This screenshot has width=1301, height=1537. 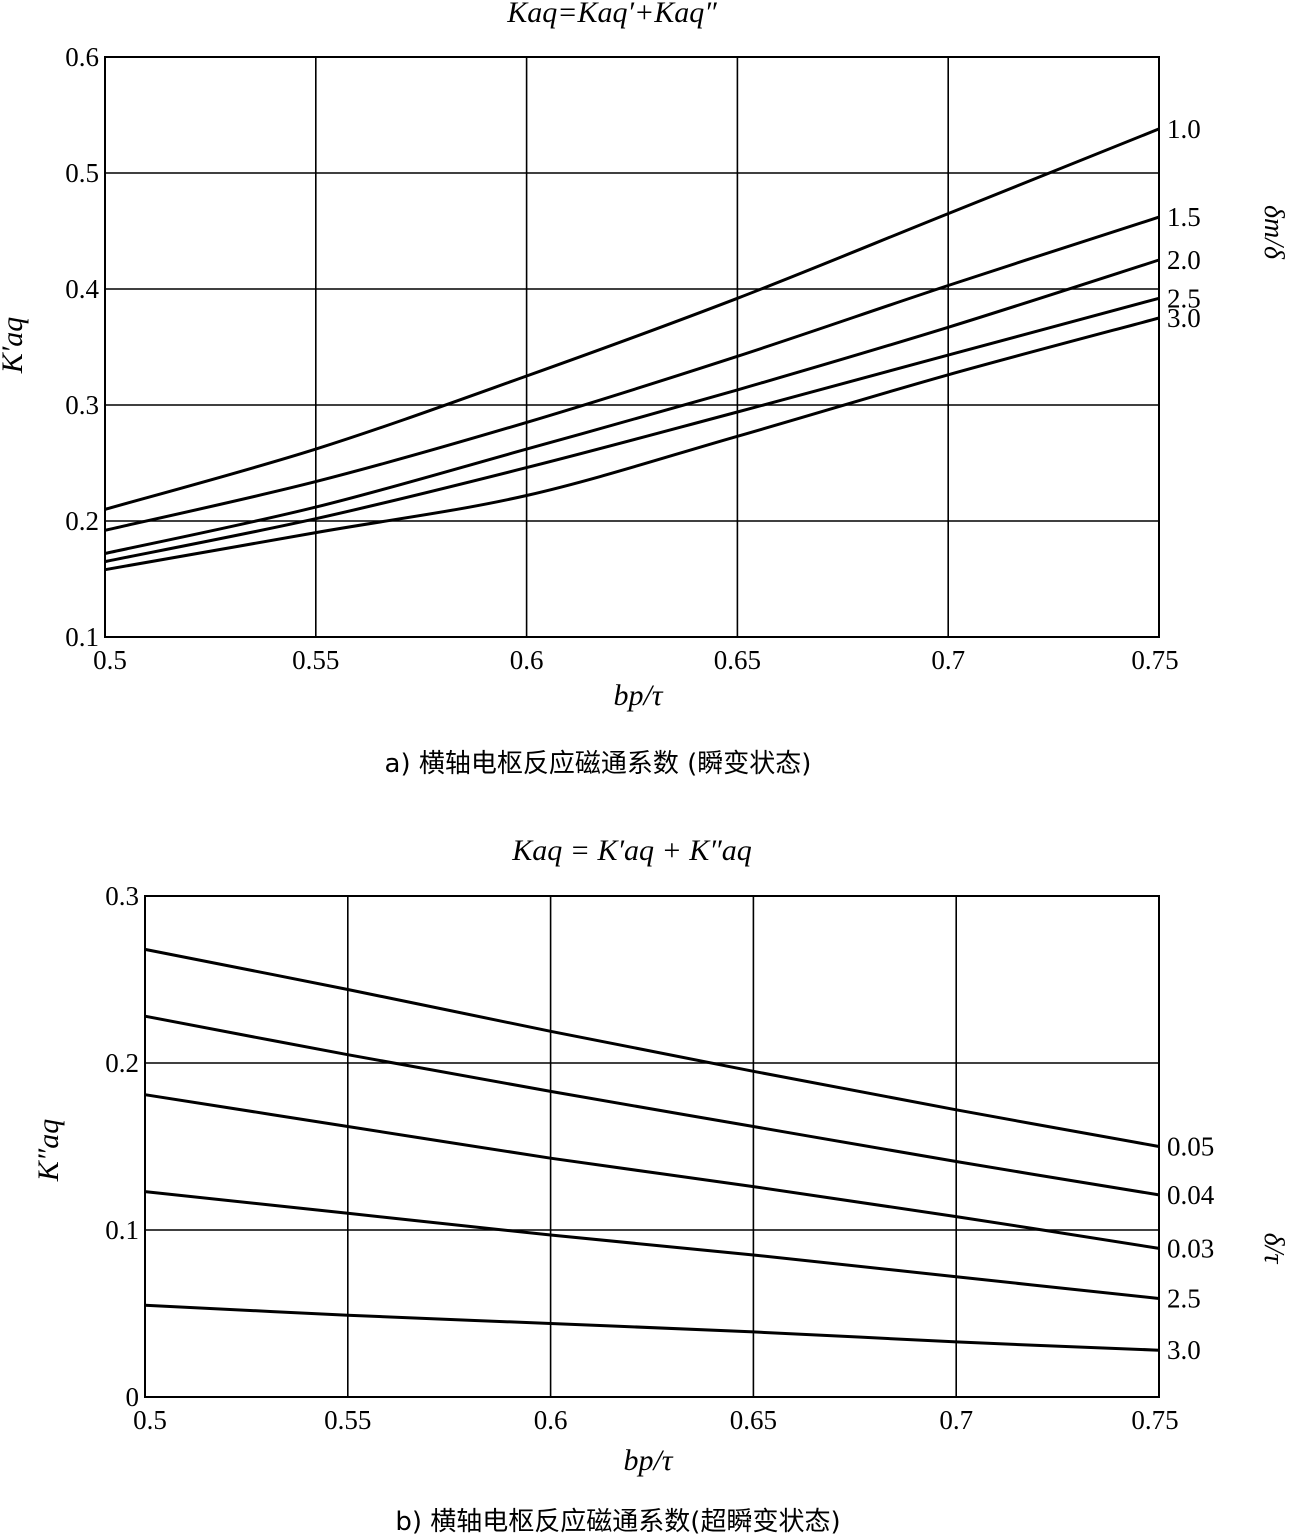 I want to click on chart-a-x-tick-label: 0.6, so click(x=527, y=660).